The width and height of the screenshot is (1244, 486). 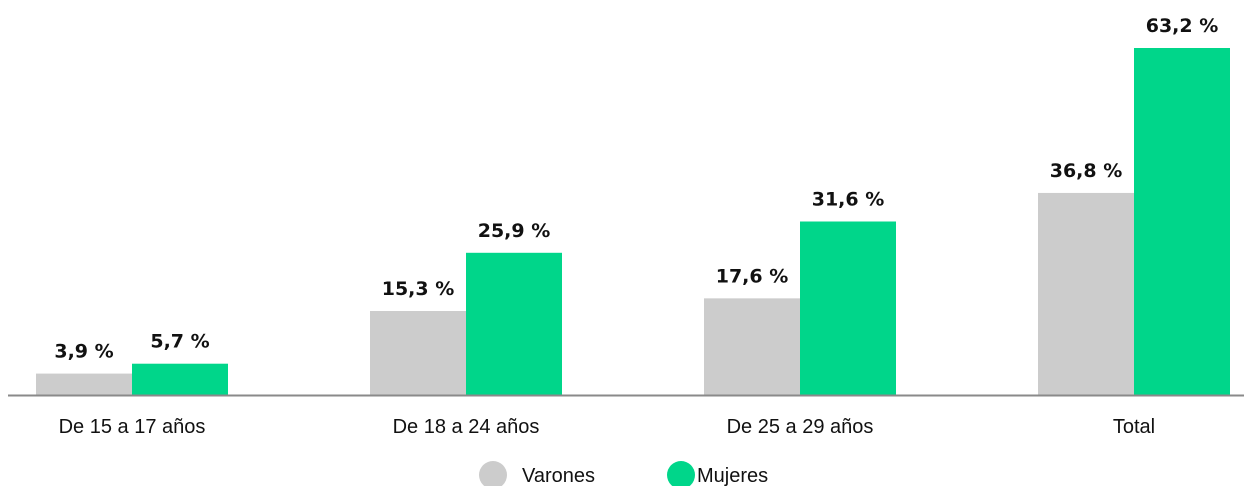 What do you see at coordinates (466, 427) in the screenshot?
I see `category-label-18-24: De 18 a 24 años` at bounding box center [466, 427].